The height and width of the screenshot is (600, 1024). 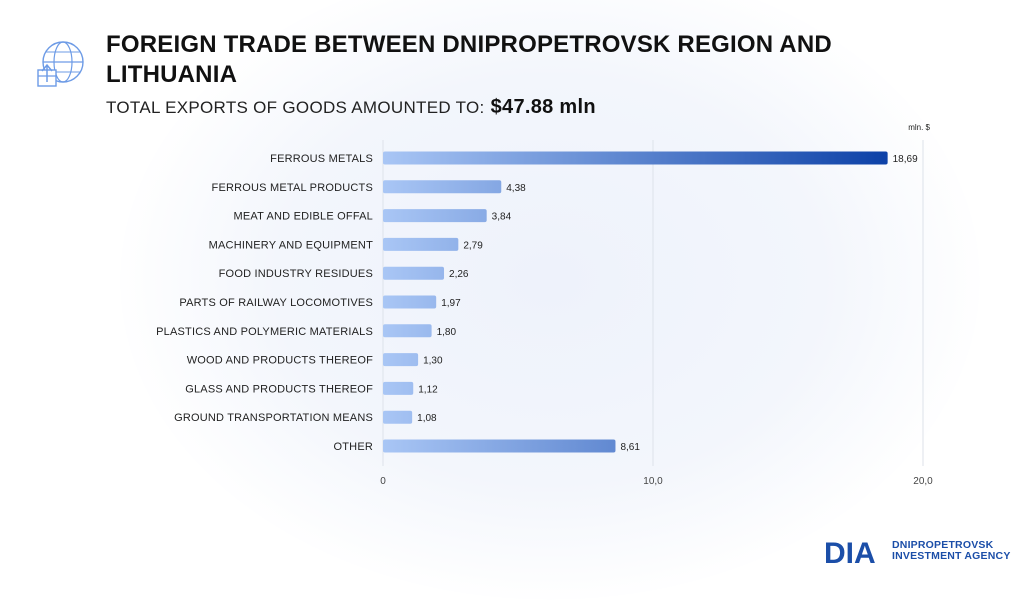 What do you see at coordinates (943, 545) in the screenshot?
I see `logo-line-1: DNIPROPETROVSK` at bounding box center [943, 545].